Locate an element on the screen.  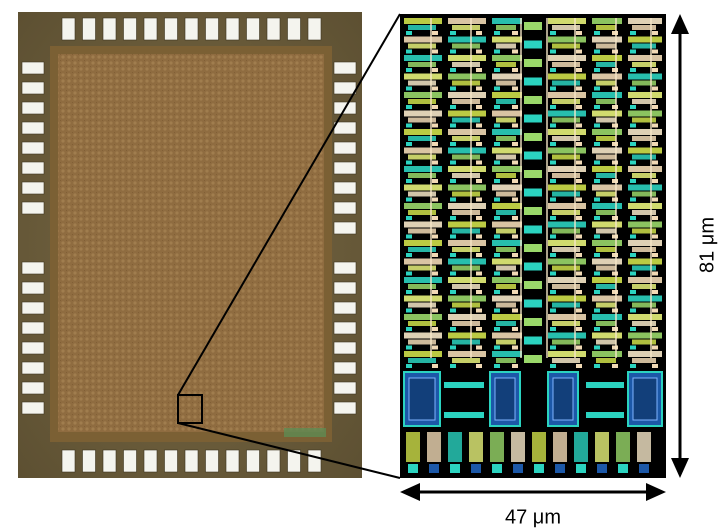
layout-block-inner is located at coordinates (563, 399).